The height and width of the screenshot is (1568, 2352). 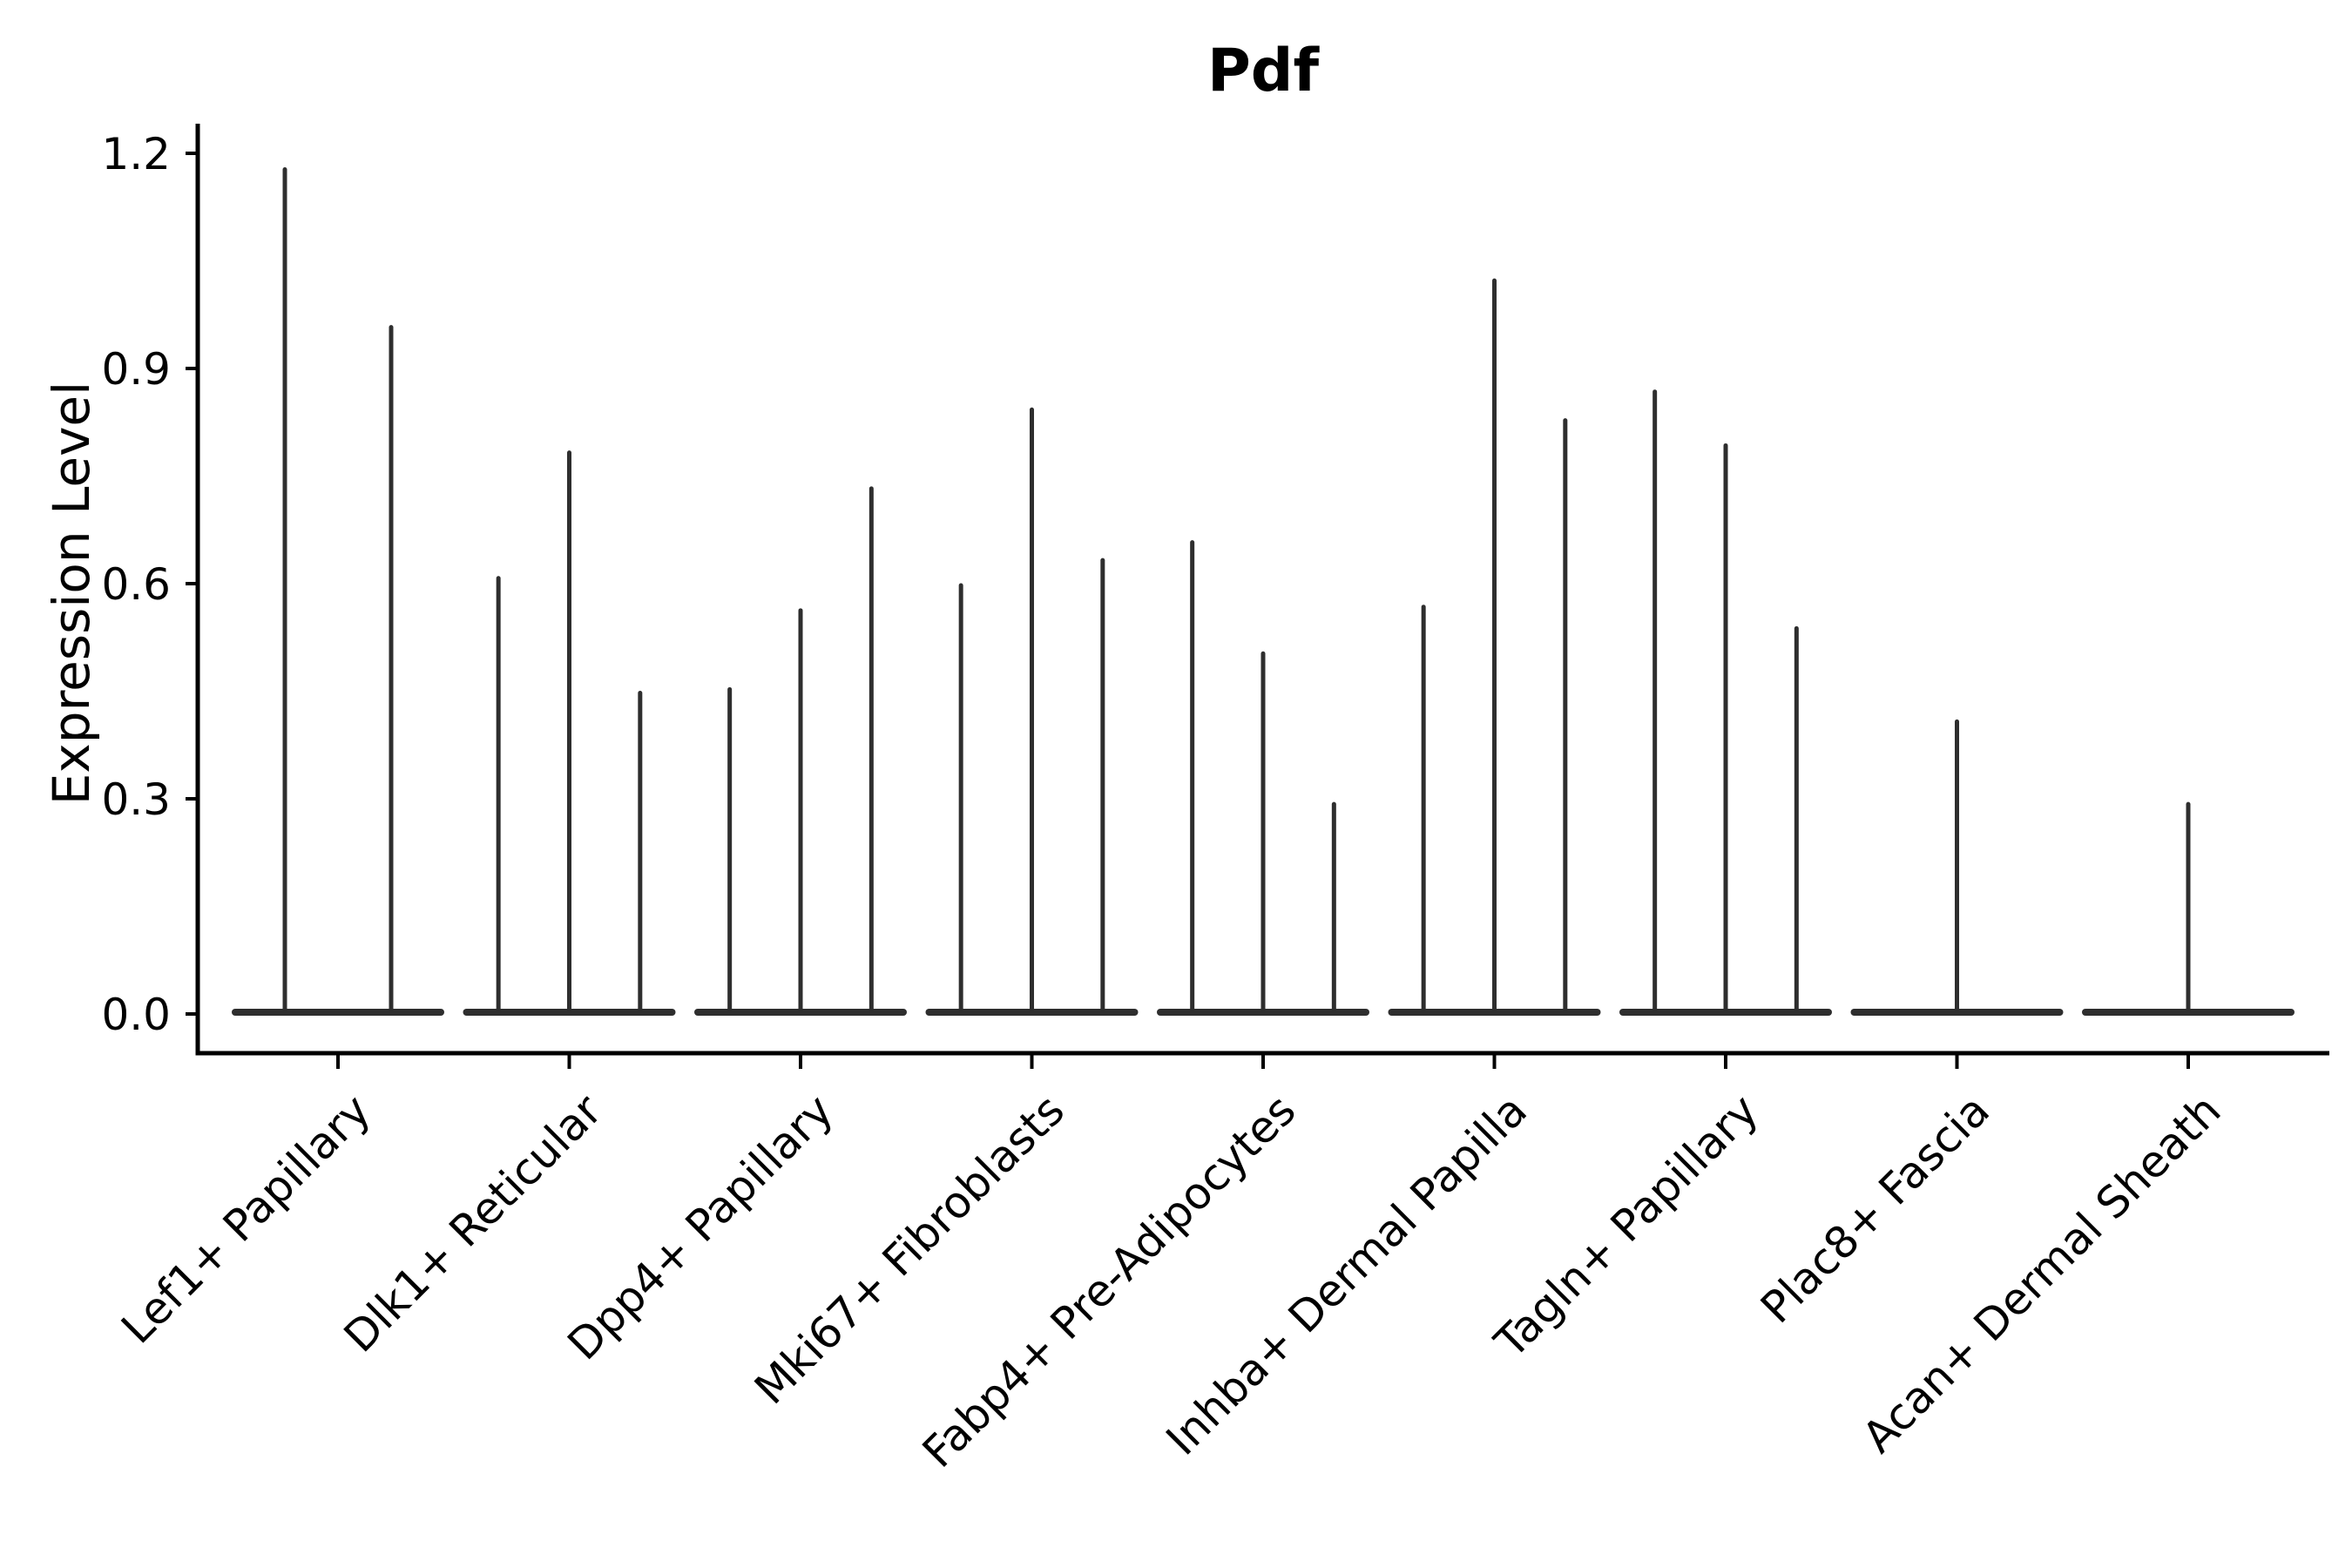 What do you see at coordinates (136, 584) in the screenshot?
I see `y-tick-label: 0.6` at bounding box center [136, 584].